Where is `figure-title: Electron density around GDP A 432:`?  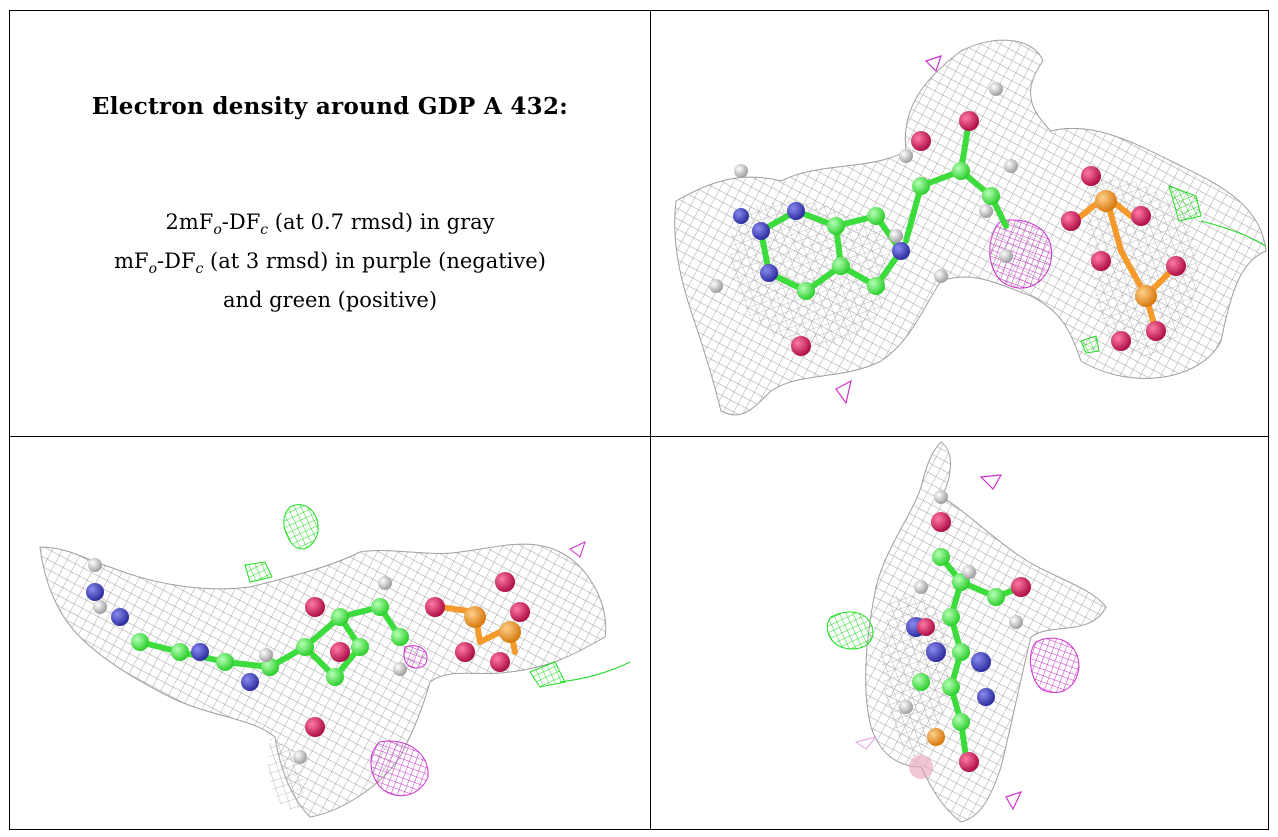
figure-title: Electron density around GDP A 432: is located at coordinates (330, 106).